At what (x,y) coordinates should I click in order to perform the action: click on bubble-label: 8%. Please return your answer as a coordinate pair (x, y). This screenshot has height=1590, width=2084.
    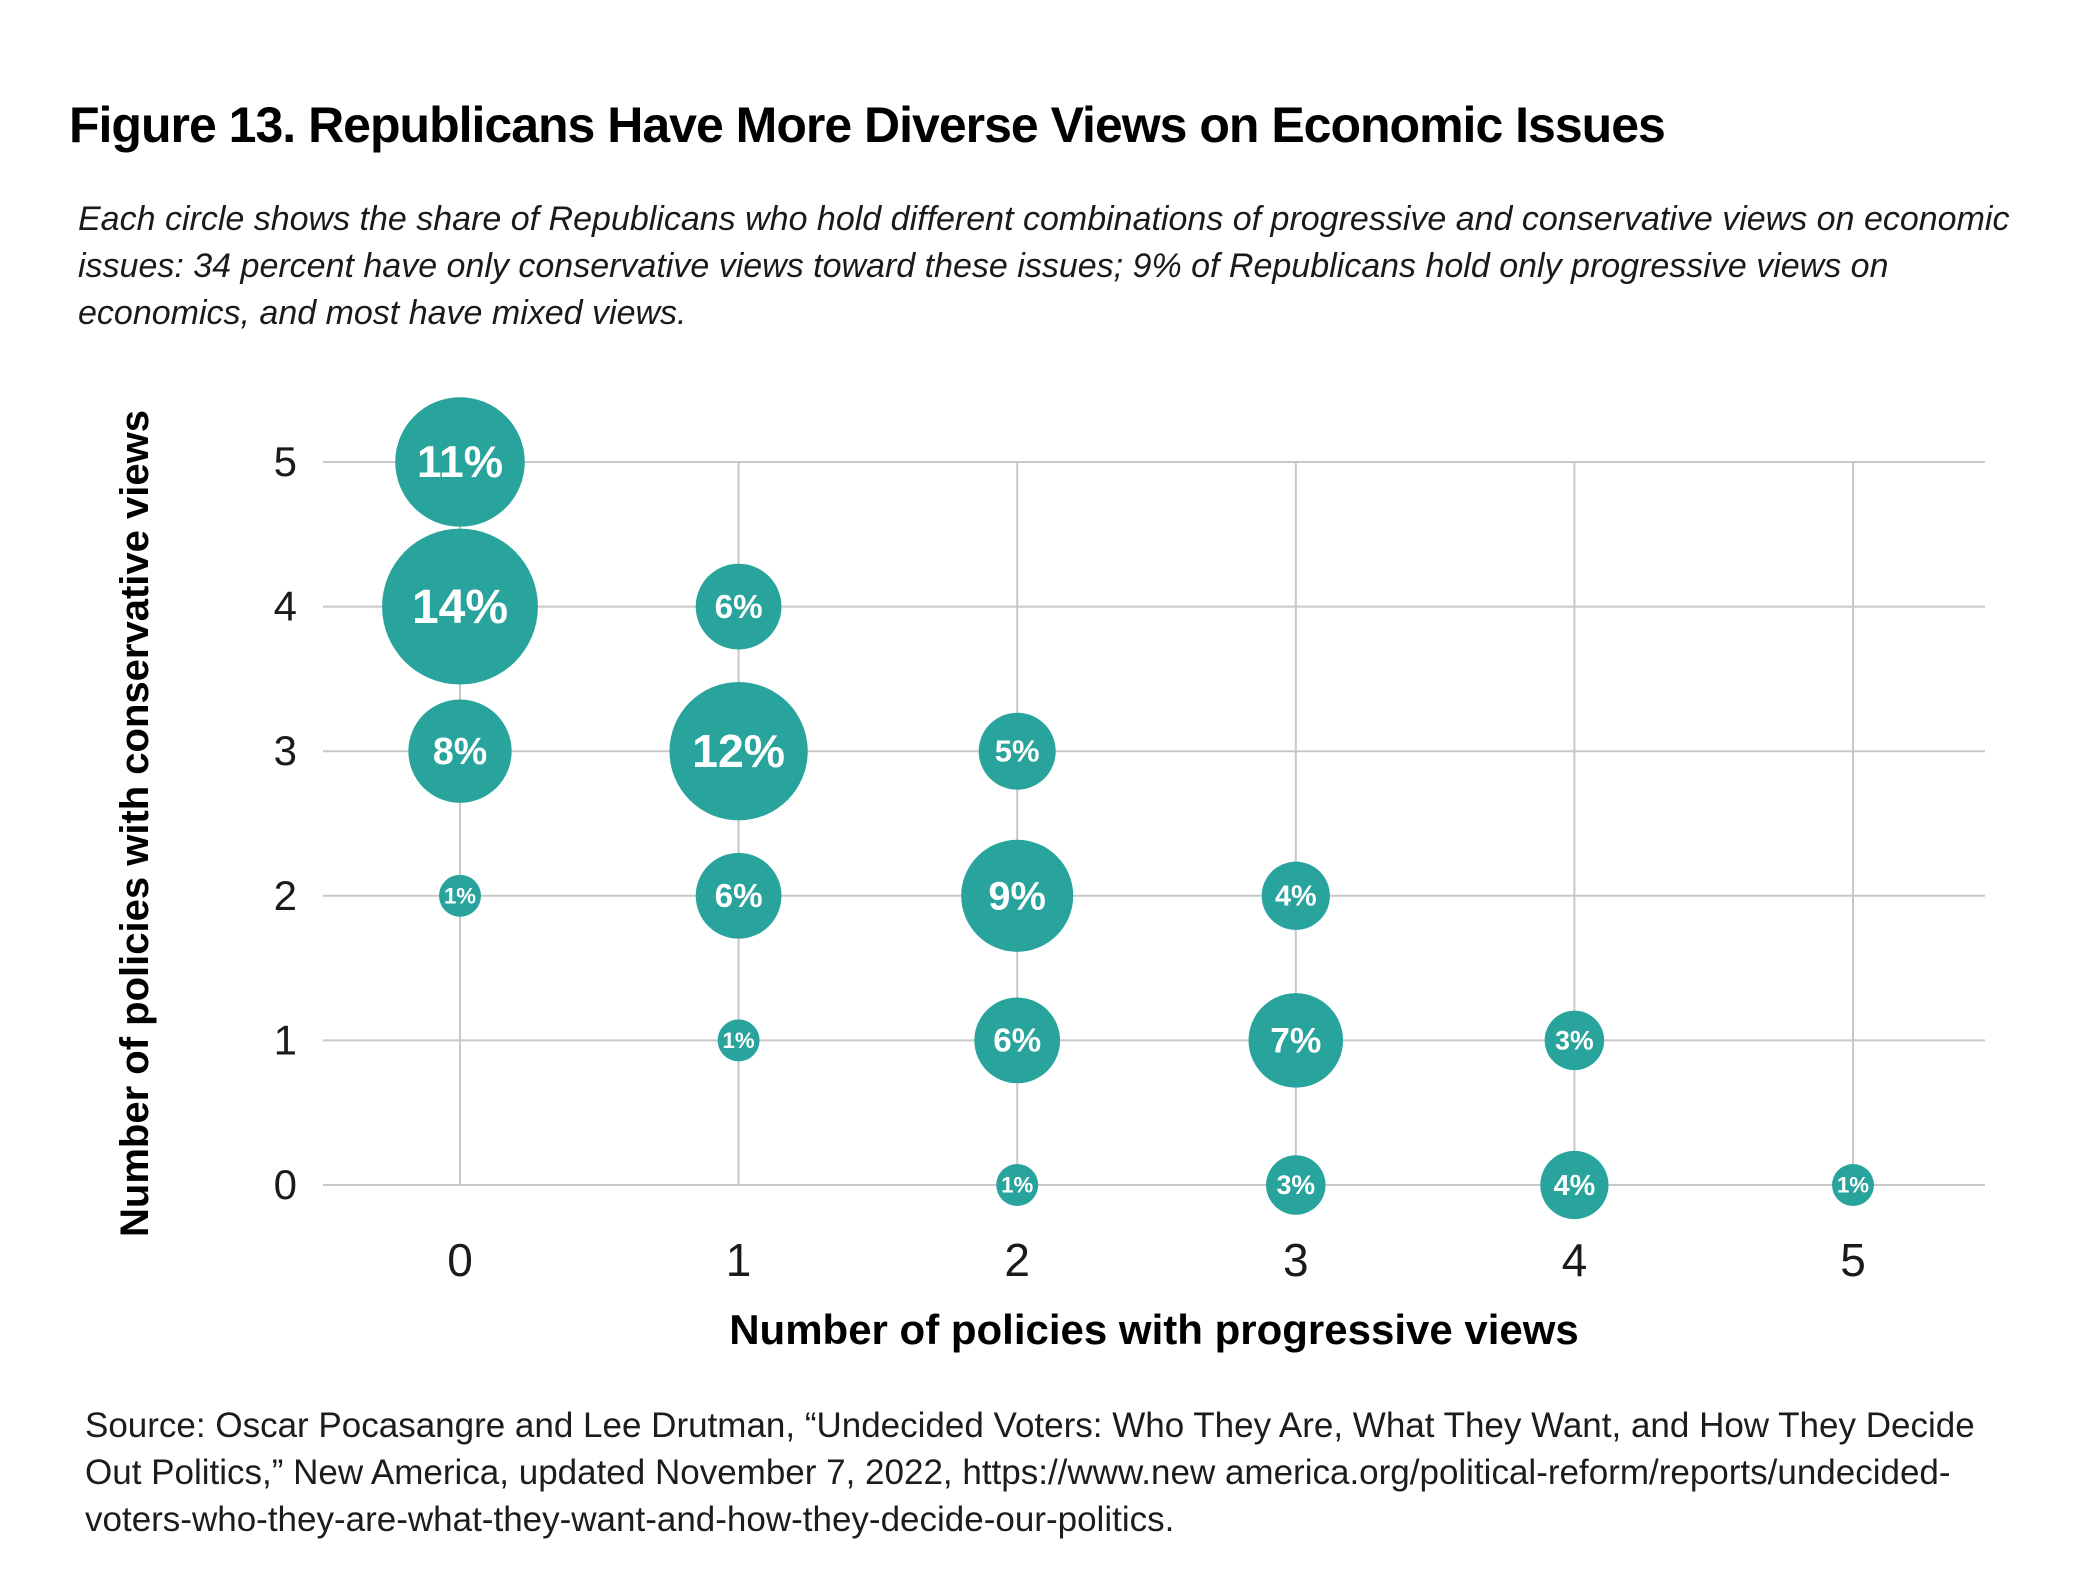
    Looking at the image, I should click on (460, 751).